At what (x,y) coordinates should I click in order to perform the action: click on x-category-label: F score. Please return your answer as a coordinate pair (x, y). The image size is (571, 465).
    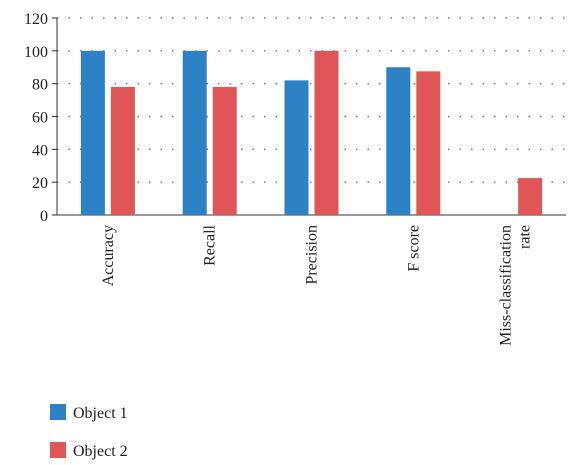
    Looking at the image, I should click on (413, 248).